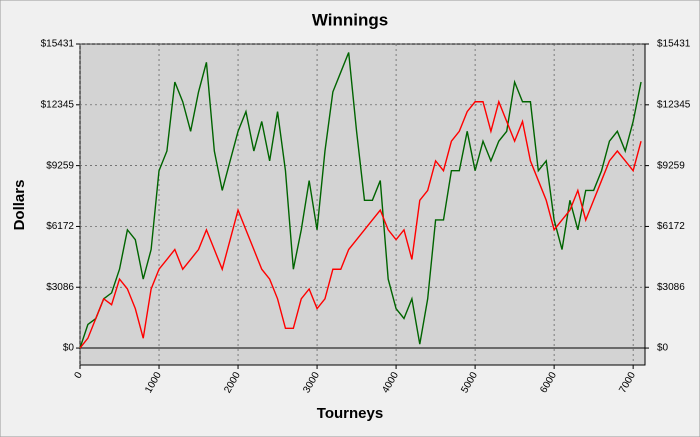 This screenshot has height=437, width=700. Describe the element at coordinates (671, 226) in the screenshot. I see `y2-tick-label: $6172` at that location.